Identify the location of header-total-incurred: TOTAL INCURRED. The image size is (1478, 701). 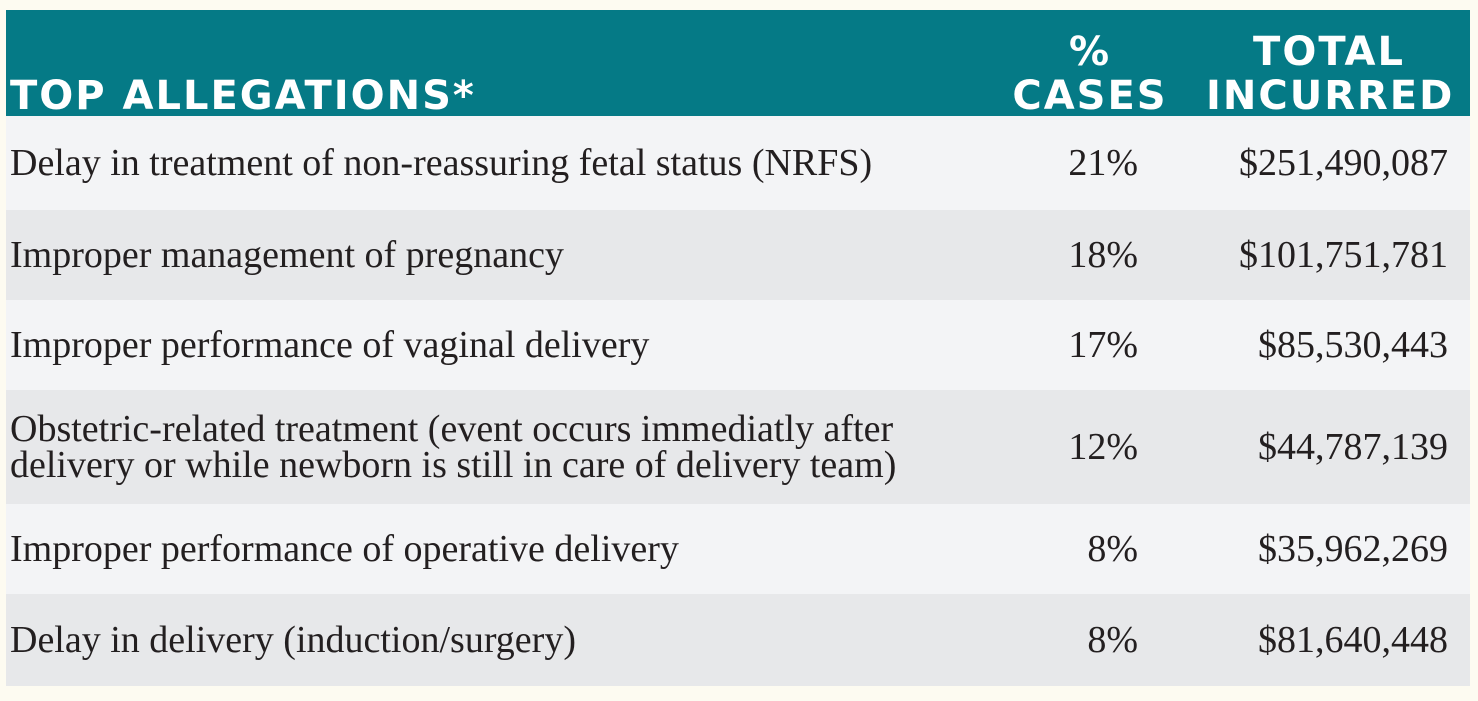
(1329, 74).